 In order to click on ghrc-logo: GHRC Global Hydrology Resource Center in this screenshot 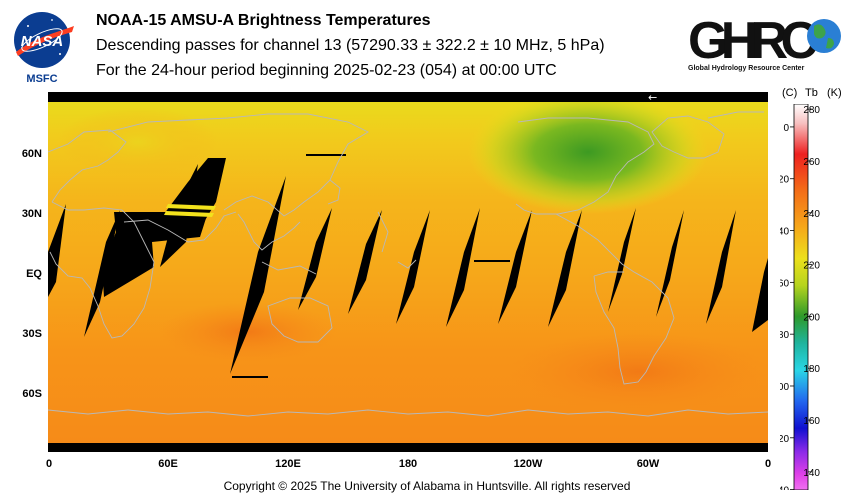, I will do `click(764, 42)`.